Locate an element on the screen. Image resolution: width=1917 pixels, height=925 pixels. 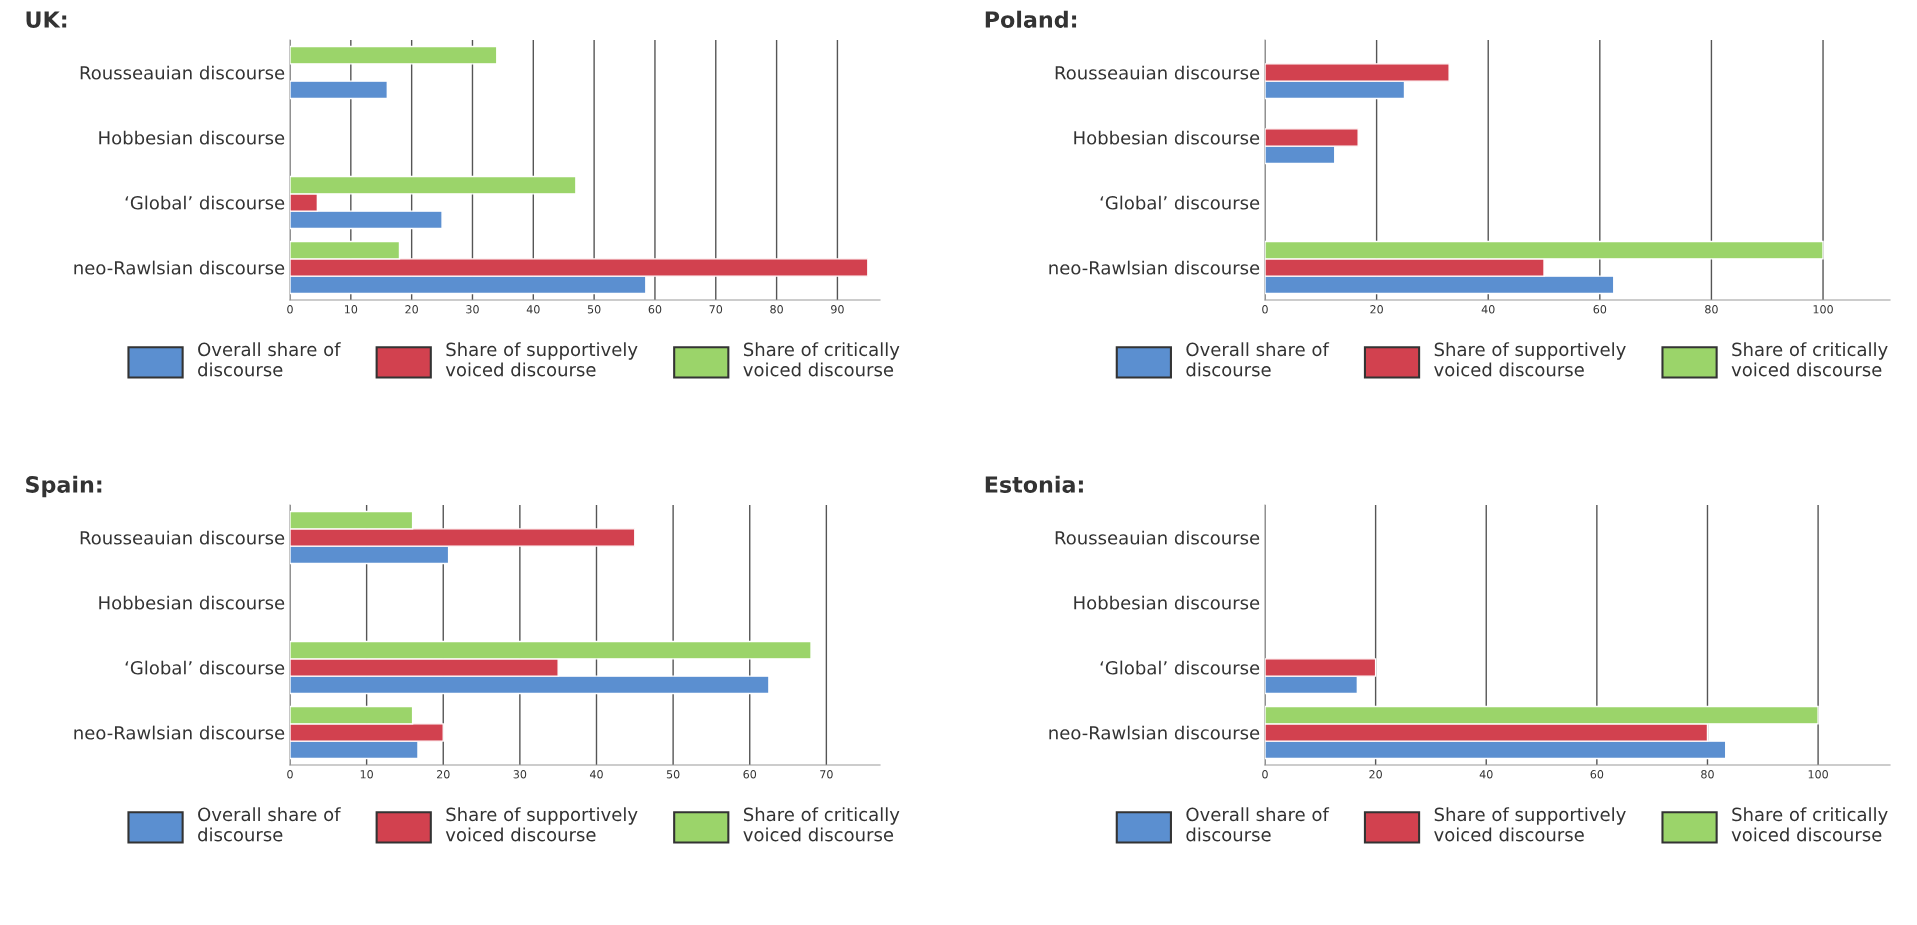
text: UK: is located at coordinates (46, 19).